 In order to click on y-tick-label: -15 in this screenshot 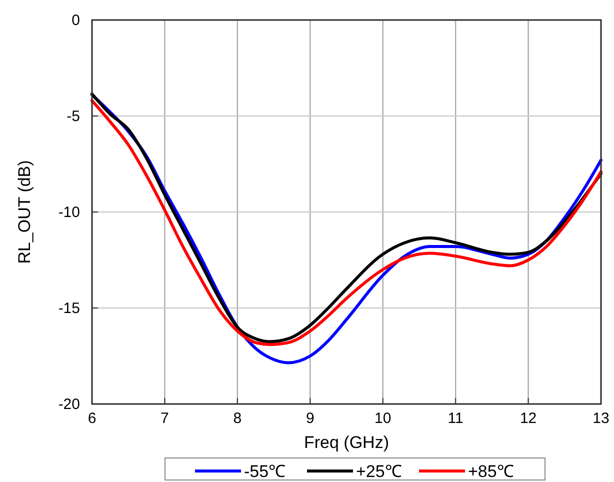, I will do `click(69, 308)`.